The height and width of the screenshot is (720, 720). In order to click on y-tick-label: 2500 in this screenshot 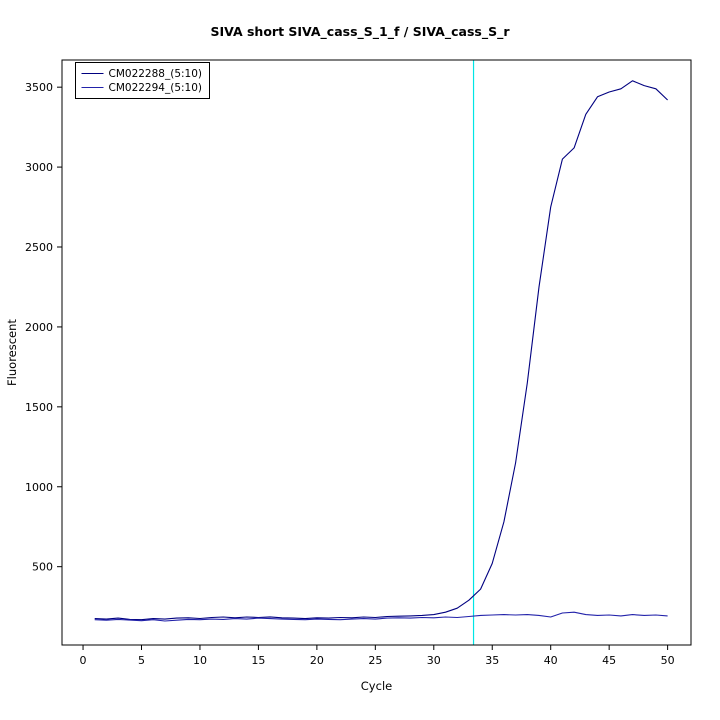, I will do `click(39, 247)`.